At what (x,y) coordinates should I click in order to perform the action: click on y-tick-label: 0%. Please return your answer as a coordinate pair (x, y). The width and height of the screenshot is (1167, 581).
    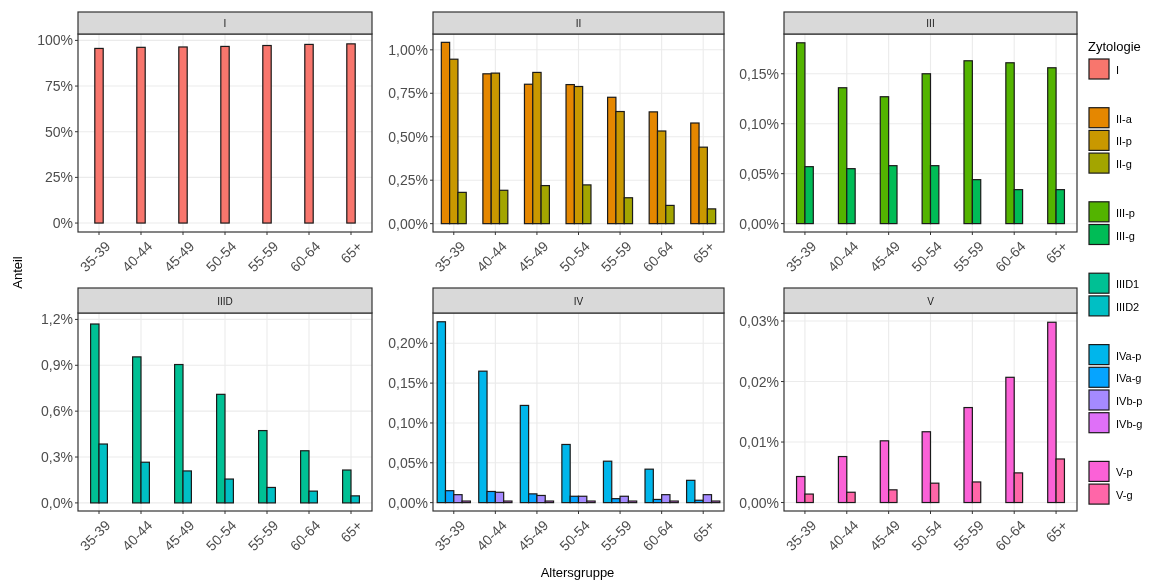
    Looking at the image, I should click on (62, 223).